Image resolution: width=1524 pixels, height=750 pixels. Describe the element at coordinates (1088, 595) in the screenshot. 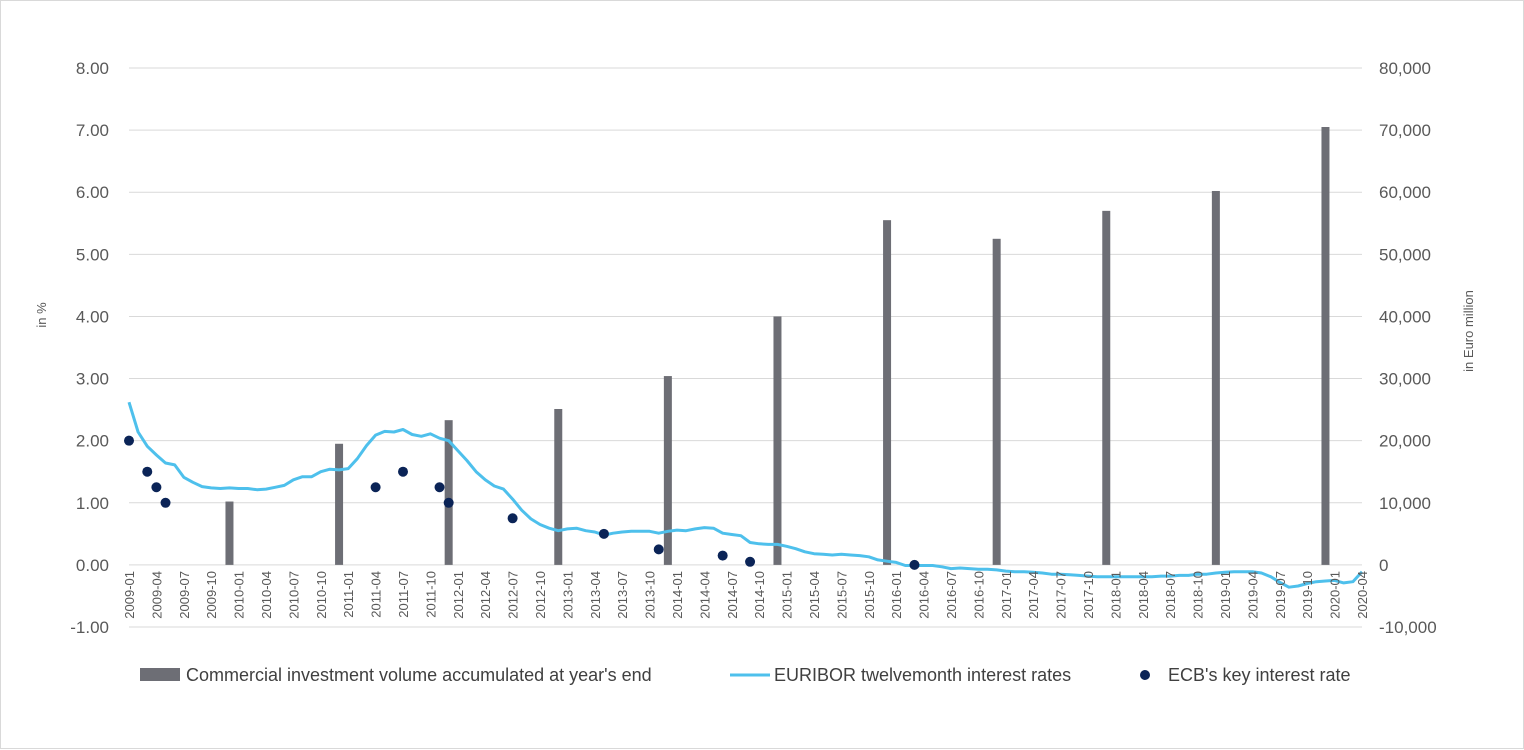

I see `x-tick-label: 2017-10` at that location.